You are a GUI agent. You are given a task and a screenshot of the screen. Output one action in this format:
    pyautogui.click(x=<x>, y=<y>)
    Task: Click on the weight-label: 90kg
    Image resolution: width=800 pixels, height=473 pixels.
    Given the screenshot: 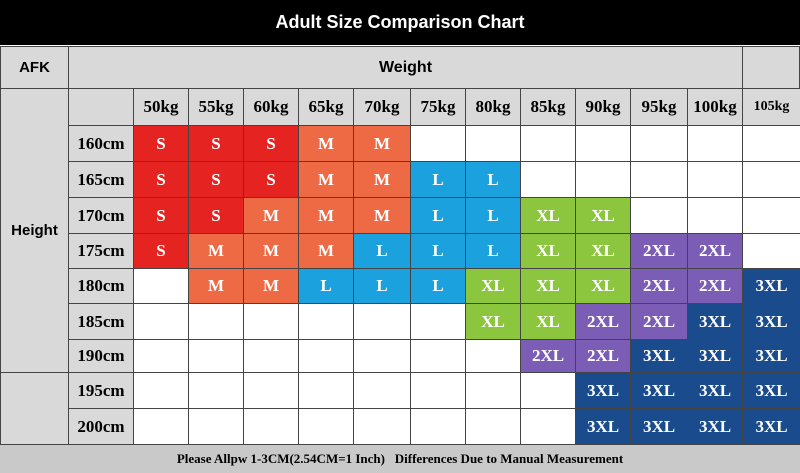 What is the action you would take?
    pyautogui.click(x=603, y=107)
    